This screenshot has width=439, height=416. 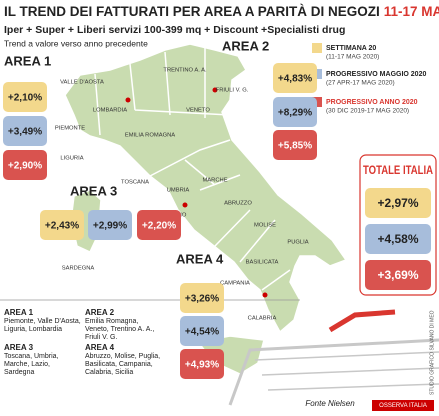 What do you see at coordinates (432, 352) in the screenshot?
I see `credit: STUDIO GRAFICO SILVANO DI MEO` at bounding box center [432, 352].